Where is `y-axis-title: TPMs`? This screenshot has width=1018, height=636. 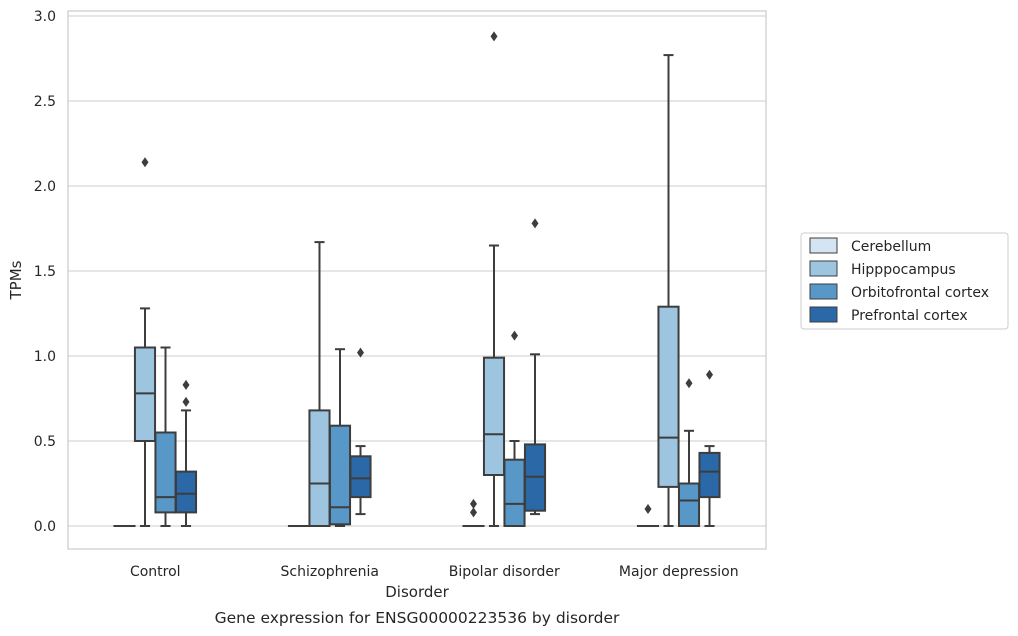 y-axis-title: TPMs is located at coordinates (16, 280).